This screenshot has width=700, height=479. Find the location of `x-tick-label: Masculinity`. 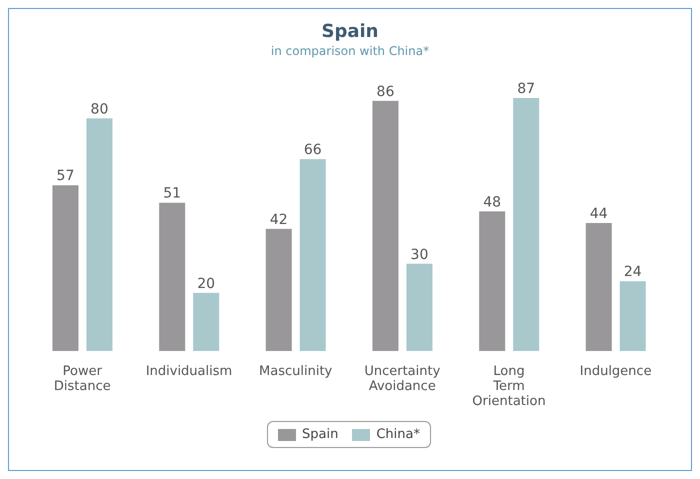

x-tick-label: Masculinity is located at coordinates (296, 371).